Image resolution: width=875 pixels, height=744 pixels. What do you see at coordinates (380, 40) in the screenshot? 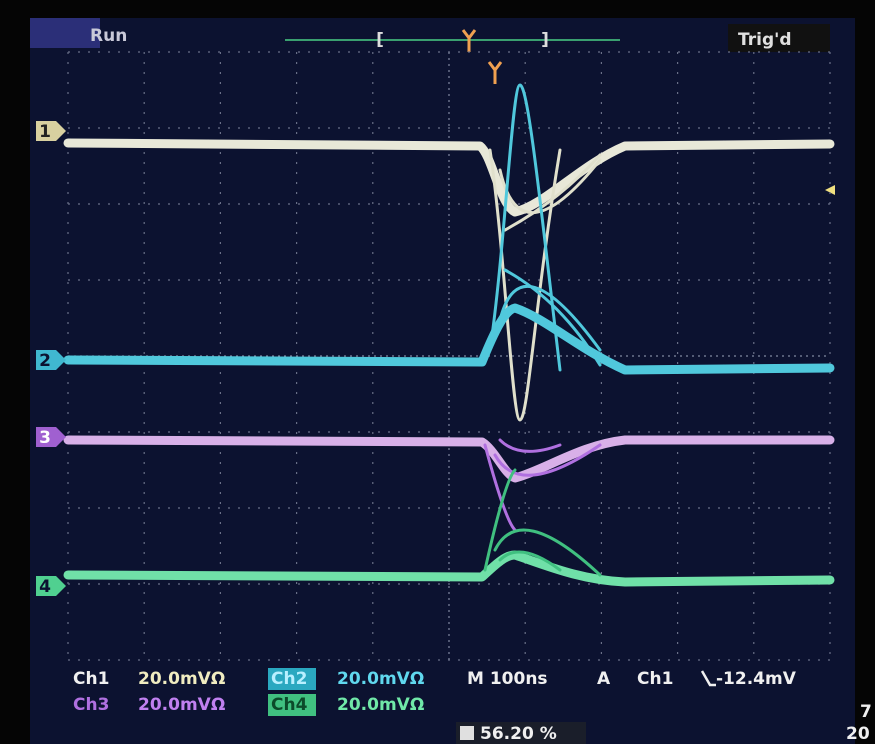
I see `bracket: [` at bounding box center [380, 40].